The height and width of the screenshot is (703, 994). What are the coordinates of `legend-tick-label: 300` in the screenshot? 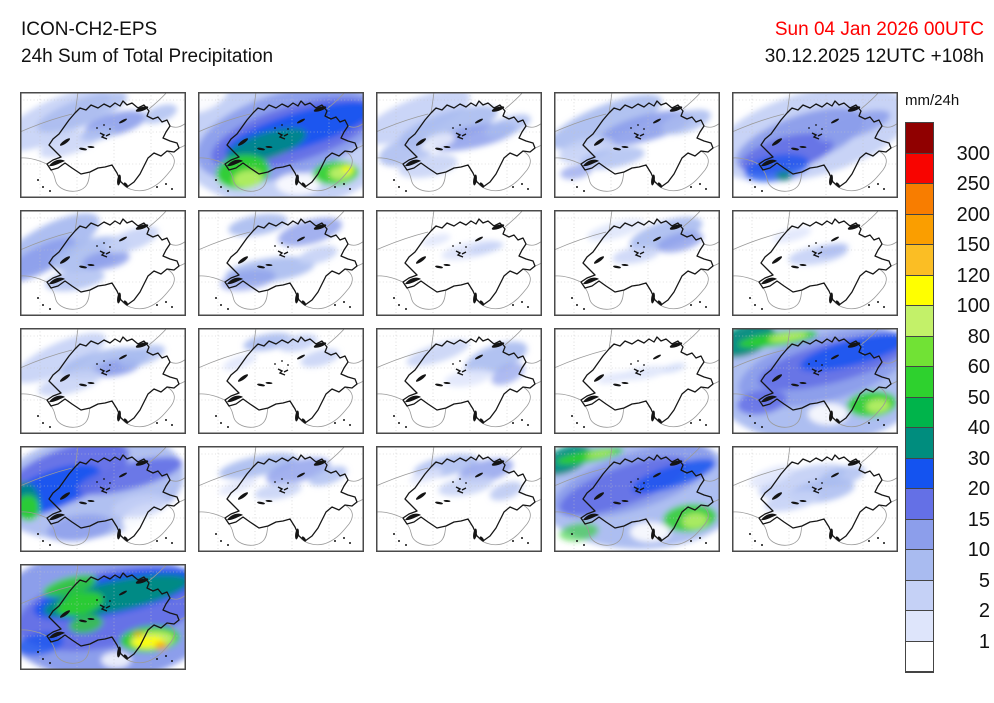 It's located at (973, 153).